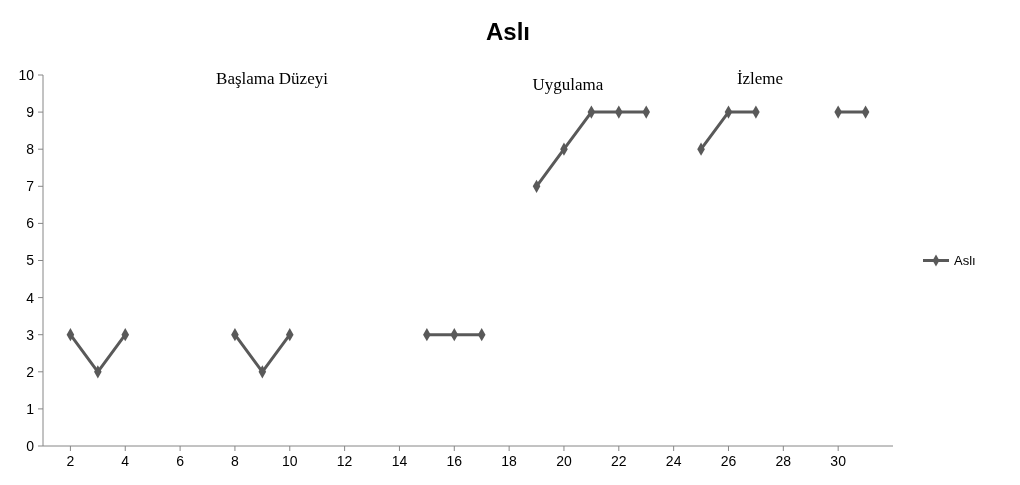 The image size is (1020, 485). I want to click on y-tick-label: 1, so click(30, 408).